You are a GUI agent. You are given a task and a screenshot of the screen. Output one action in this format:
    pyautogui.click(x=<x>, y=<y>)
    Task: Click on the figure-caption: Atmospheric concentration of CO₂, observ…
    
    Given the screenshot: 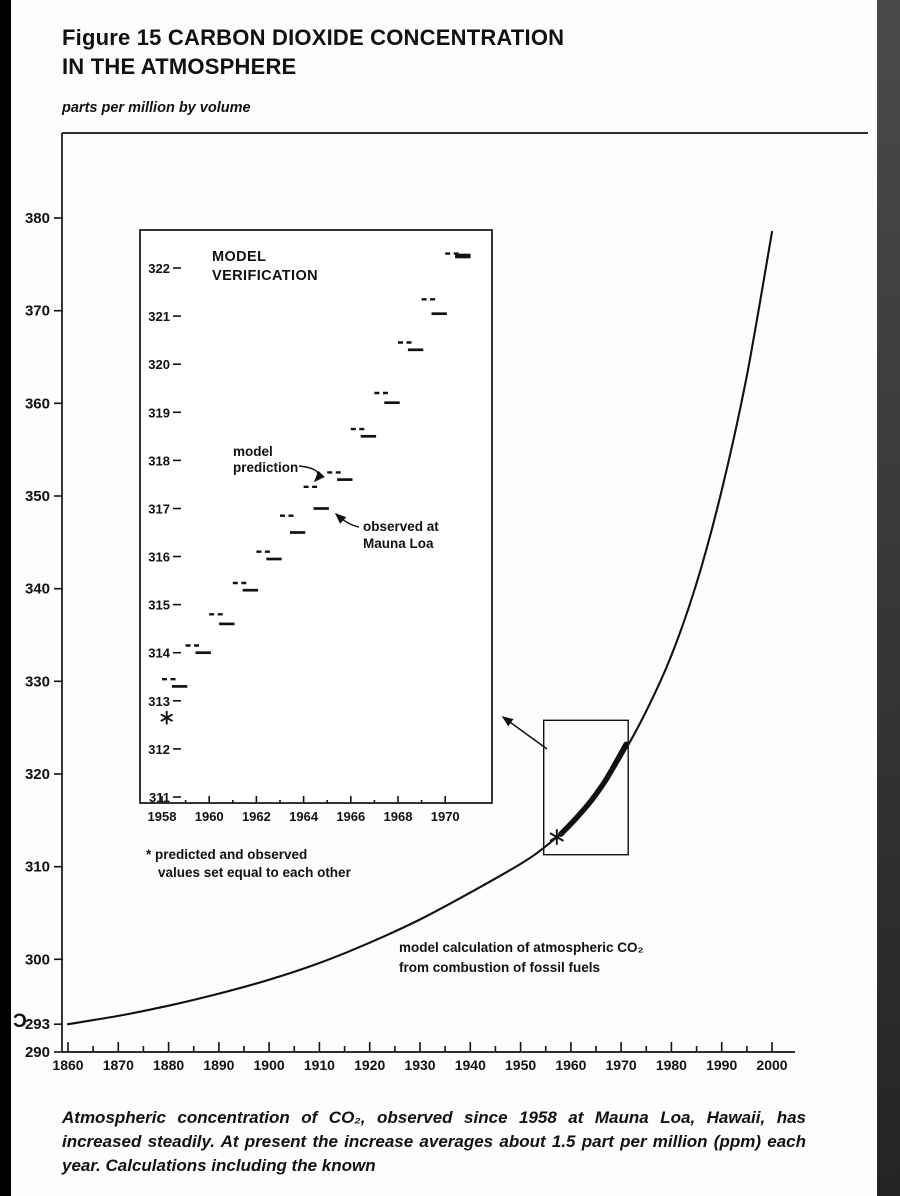 What is the action you would take?
    pyautogui.click(x=434, y=1142)
    